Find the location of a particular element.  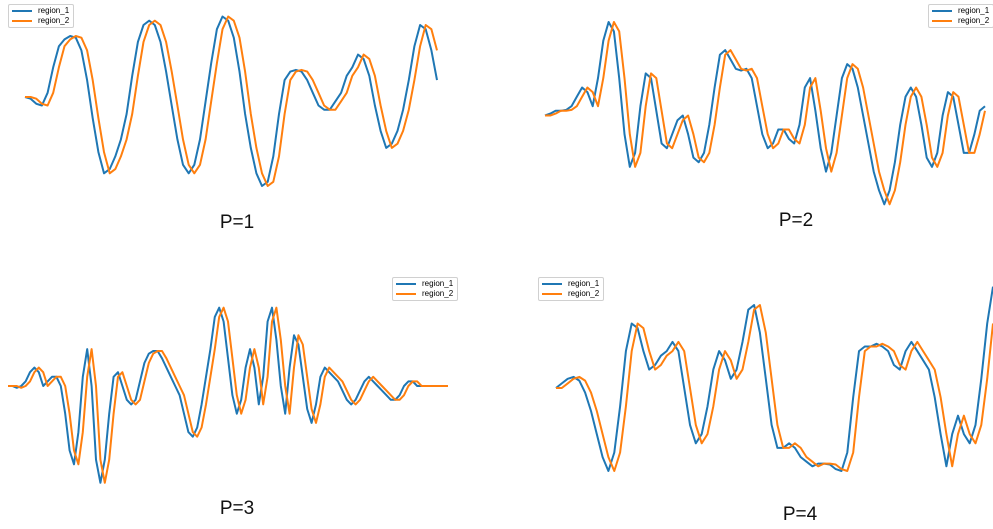

chart-title-p4: P=4 is located at coordinates (800, 514).